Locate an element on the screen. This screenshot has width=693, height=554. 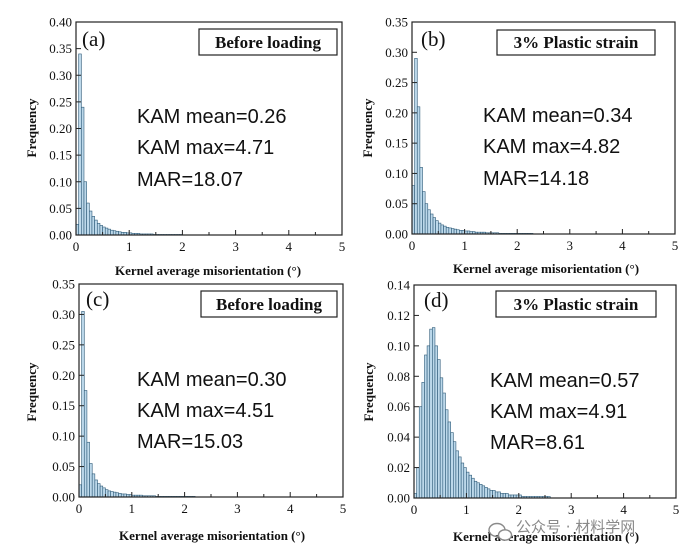
kam-mean-text: KAM mean=0.30 is located at coordinates (212, 380).